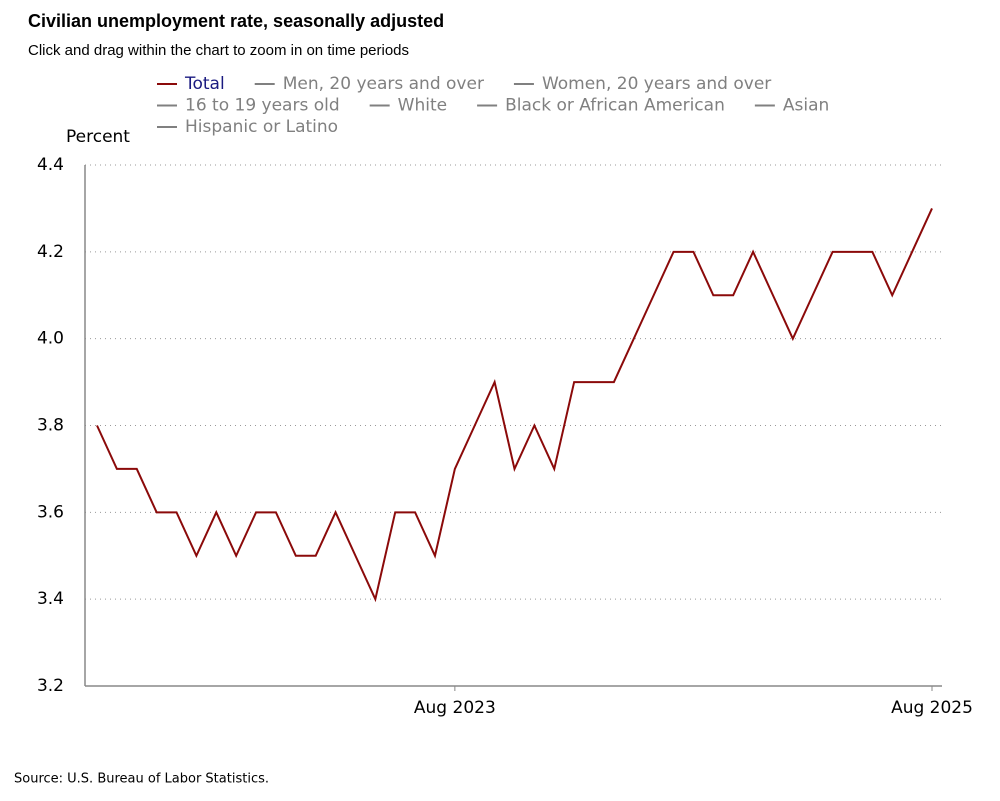 The width and height of the screenshot is (1000, 801). I want to click on legend-label: Black or African American, so click(615, 106).